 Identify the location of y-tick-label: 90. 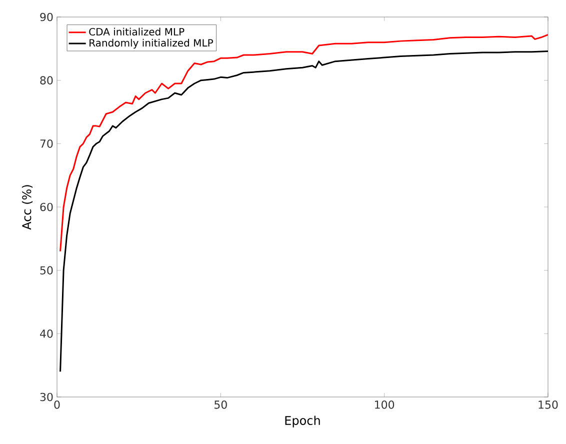
(46, 17).